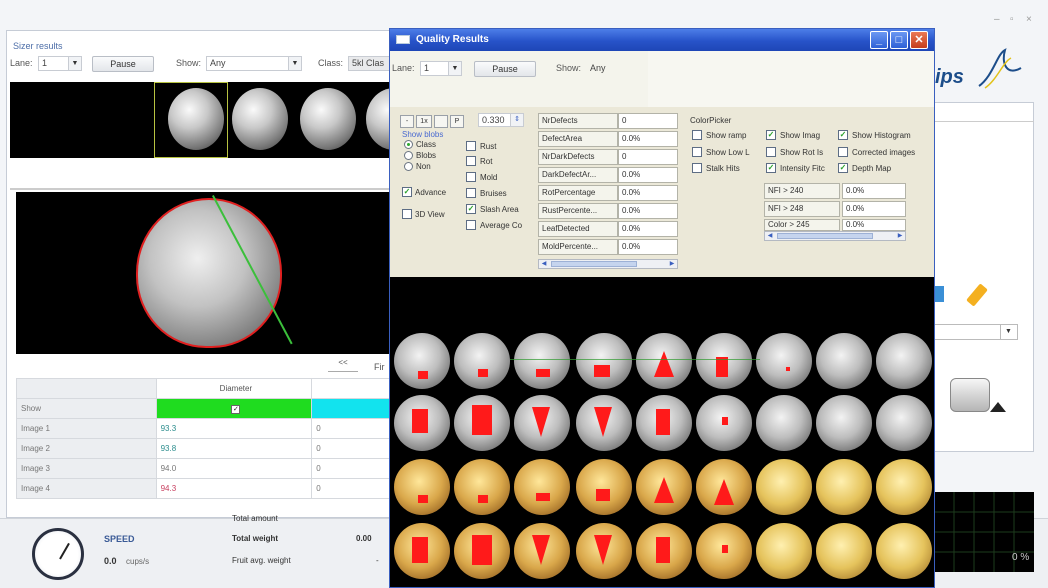 Image resolution: width=1048 pixels, height=588 pixels. What do you see at coordinates (457, 121) in the screenshot?
I see `zoom-p-button: P` at bounding box center [457, 121].